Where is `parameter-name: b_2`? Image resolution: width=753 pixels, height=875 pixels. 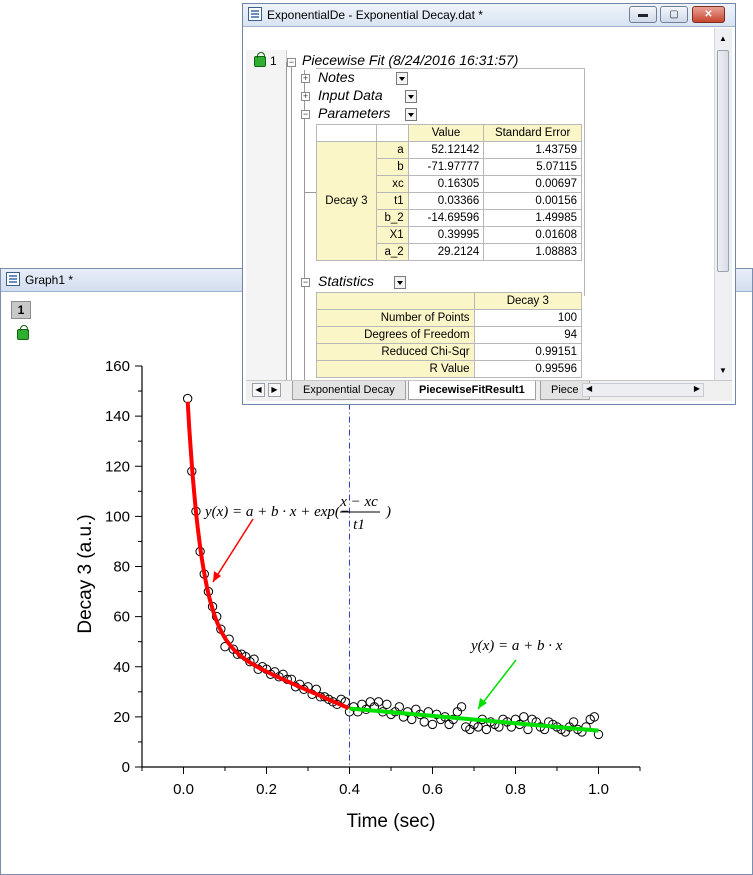
parameter-name: b_2 is located at coordinates (392, 218).